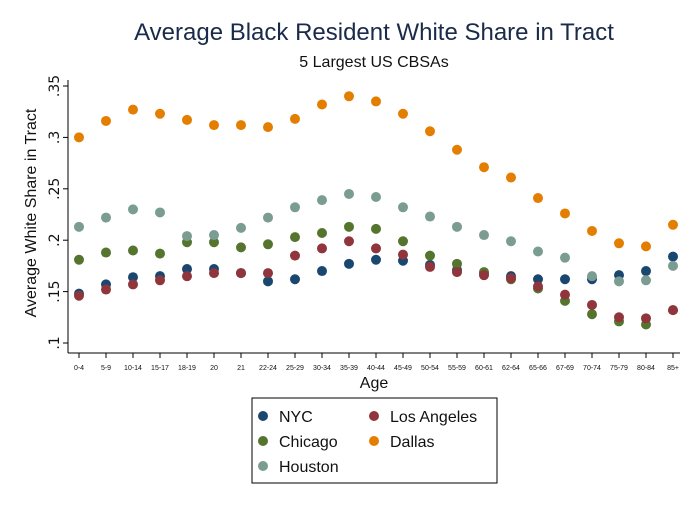  Describe the element at coordinates (263, 466) in the screenshot. I see `legend-marker-houston` at that location.